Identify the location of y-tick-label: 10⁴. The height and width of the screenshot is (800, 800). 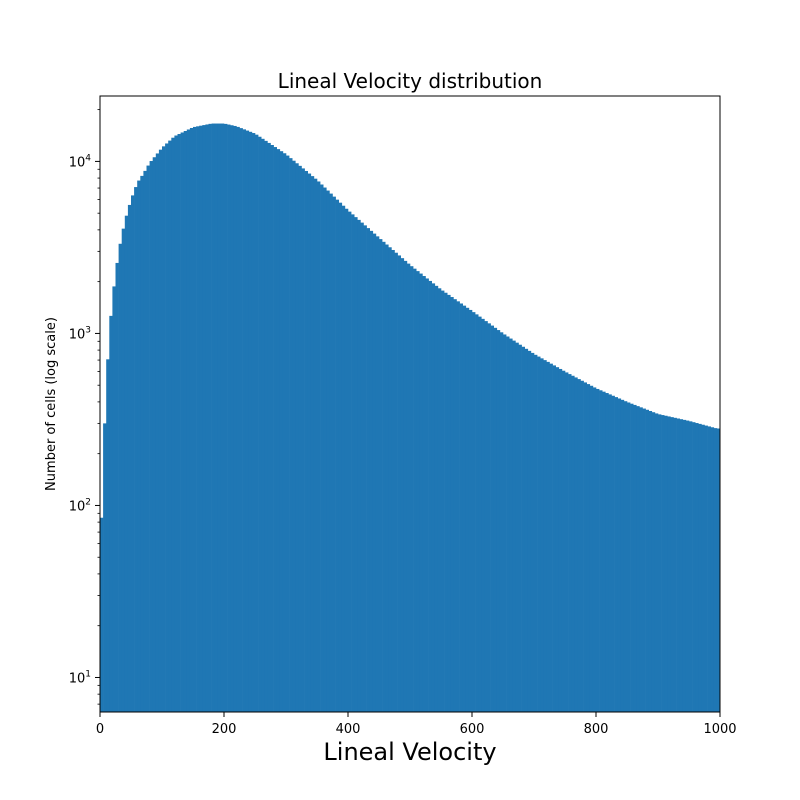
(80, 161).